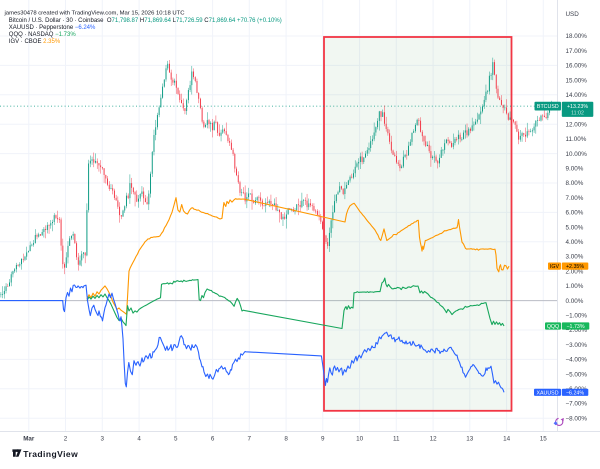 This screenshot has height=469, width=600. What do you see at coordinates (43, 35) in the screenshot?
I see `svg-text: QQQ · NASDAQ −1.73%` at bounding box center [43, 35].